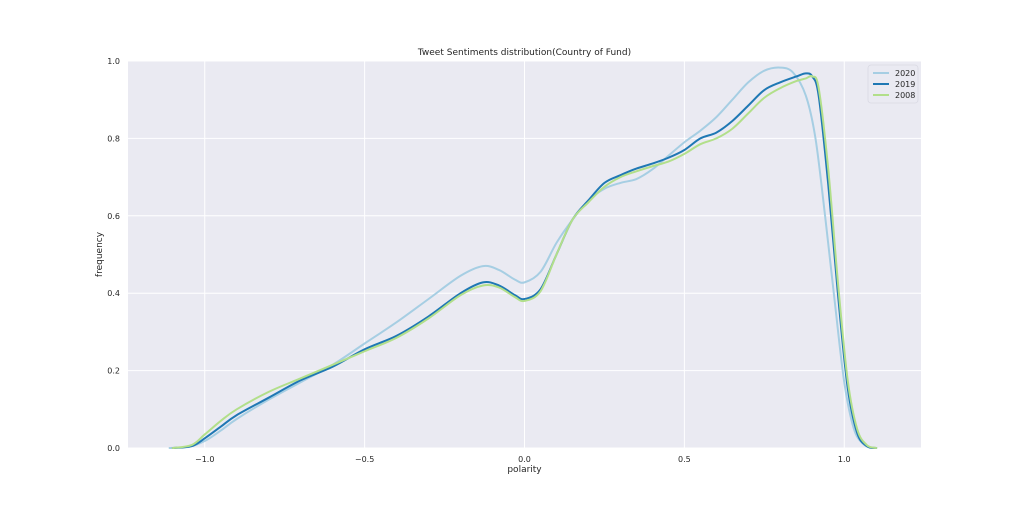 The height and width of the screenshot is (512, 1024). I want to click on x-tick-label: 1.0, so click(844, 459).